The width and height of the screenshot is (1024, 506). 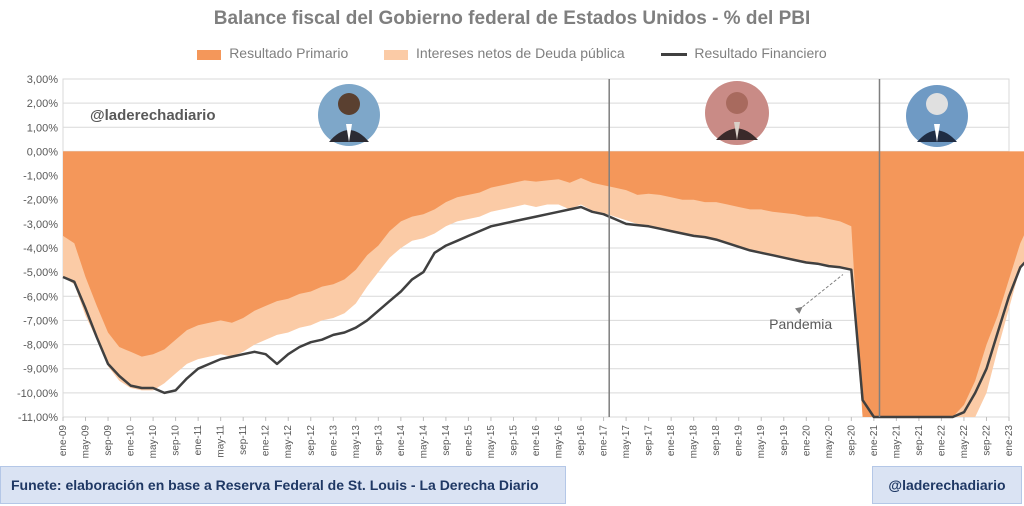 What do you see at coordinates (716, 440) in the screenshot?
I see `x-tick-label: sep-18` at bounding box center [716, 440].